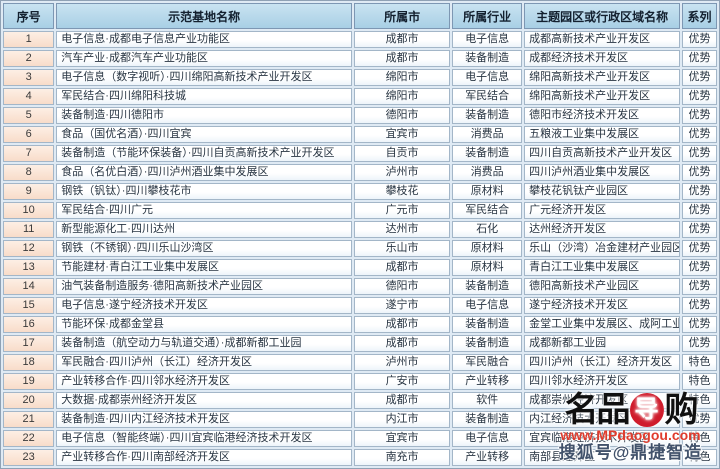  Describe the element at coordinates (602, 39) in the screenshot. I see `cell-park: 成都高新技术产业开发区` at that location.